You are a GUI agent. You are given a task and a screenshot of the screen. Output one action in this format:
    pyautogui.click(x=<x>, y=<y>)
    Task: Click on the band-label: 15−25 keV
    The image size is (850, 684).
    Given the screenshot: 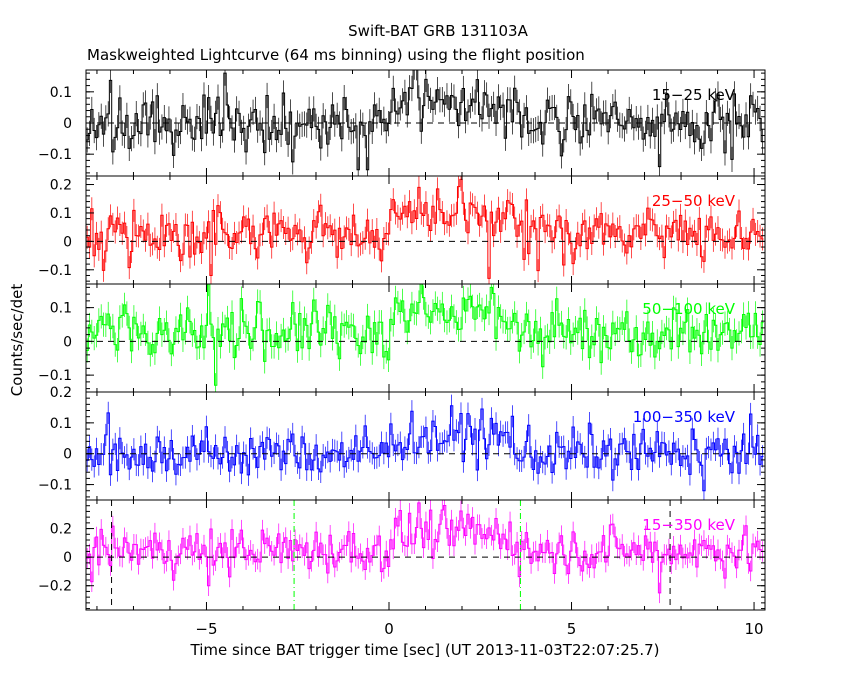 What is the action you would take?
    pyautogui.click(x=694, y=95)
    